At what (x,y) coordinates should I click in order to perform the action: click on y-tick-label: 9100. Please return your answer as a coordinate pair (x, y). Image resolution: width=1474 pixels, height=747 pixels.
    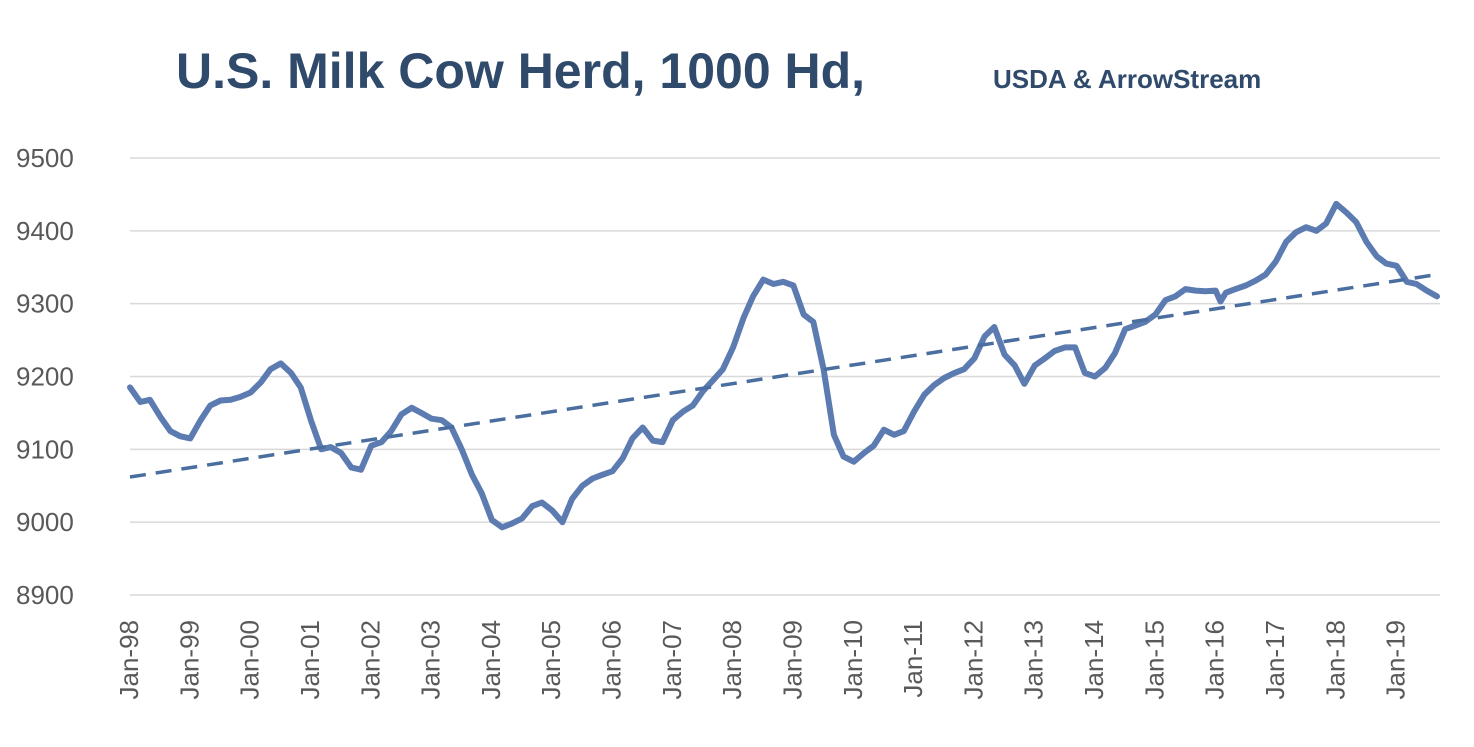
    Looking at the image, I should click on (45, 449).